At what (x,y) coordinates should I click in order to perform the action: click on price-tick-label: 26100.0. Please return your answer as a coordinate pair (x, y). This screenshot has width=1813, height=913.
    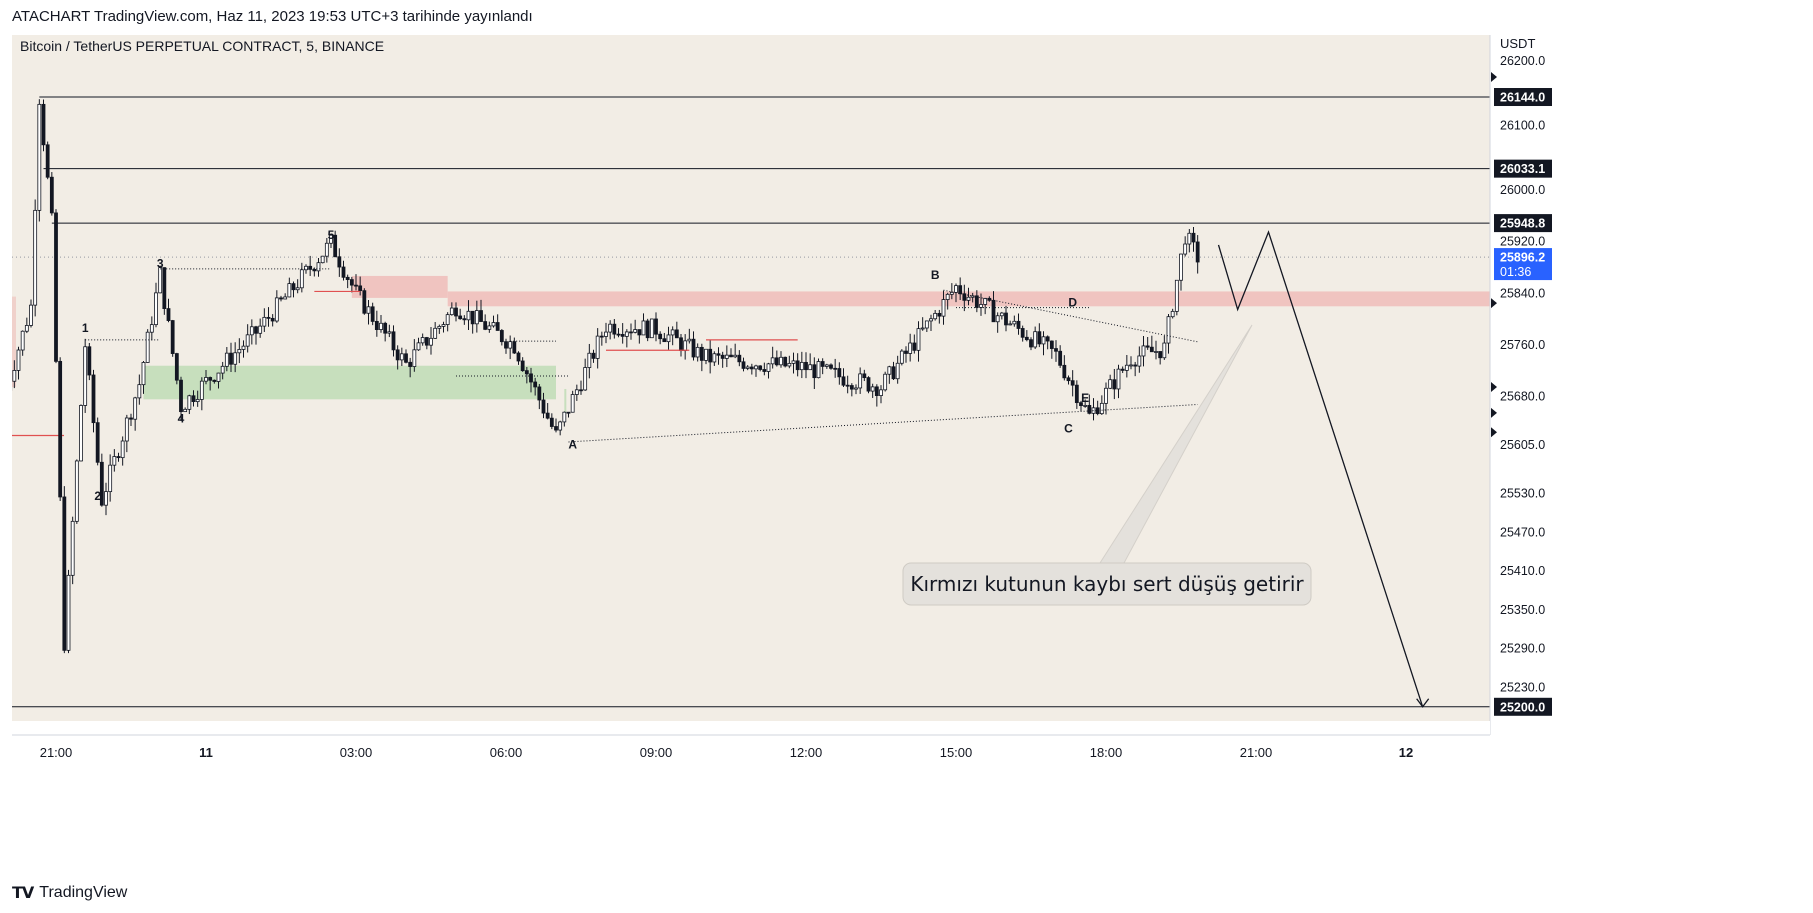
    Looking at the image, I should click on (1522, 125).